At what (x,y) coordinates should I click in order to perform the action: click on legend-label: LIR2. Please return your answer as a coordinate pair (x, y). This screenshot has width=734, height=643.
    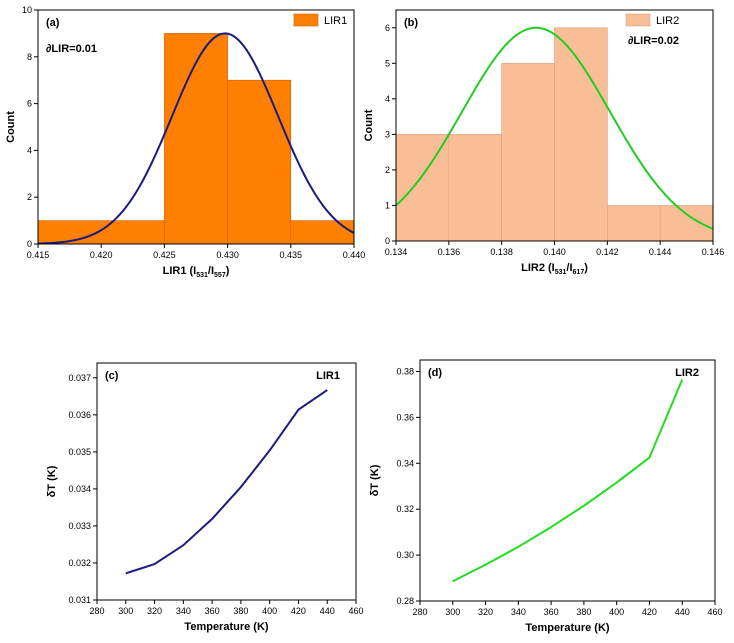
    Looking at the image, I should click on (667, 21).